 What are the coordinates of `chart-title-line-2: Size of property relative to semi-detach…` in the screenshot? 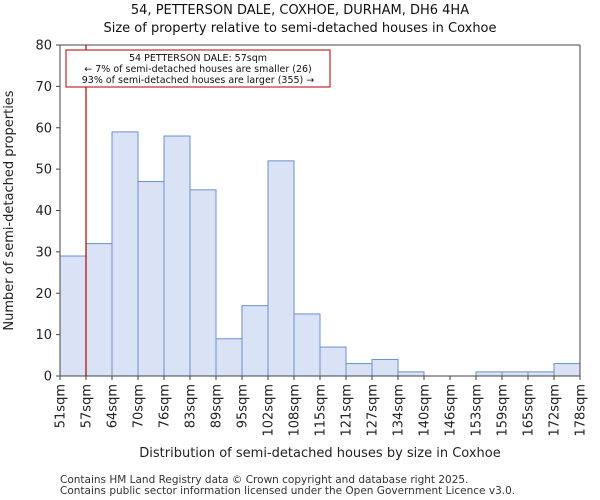 It's located at (300, 28).